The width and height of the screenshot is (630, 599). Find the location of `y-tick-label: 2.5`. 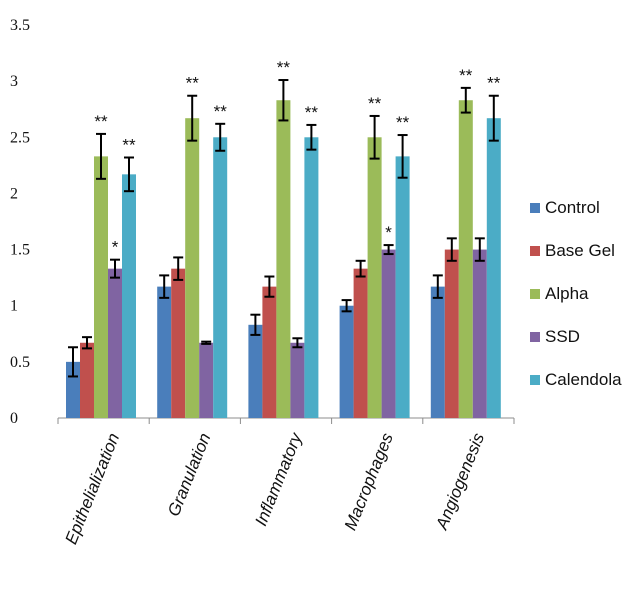

y-tick-label: 2.5 is located at coordinates (20, 137).